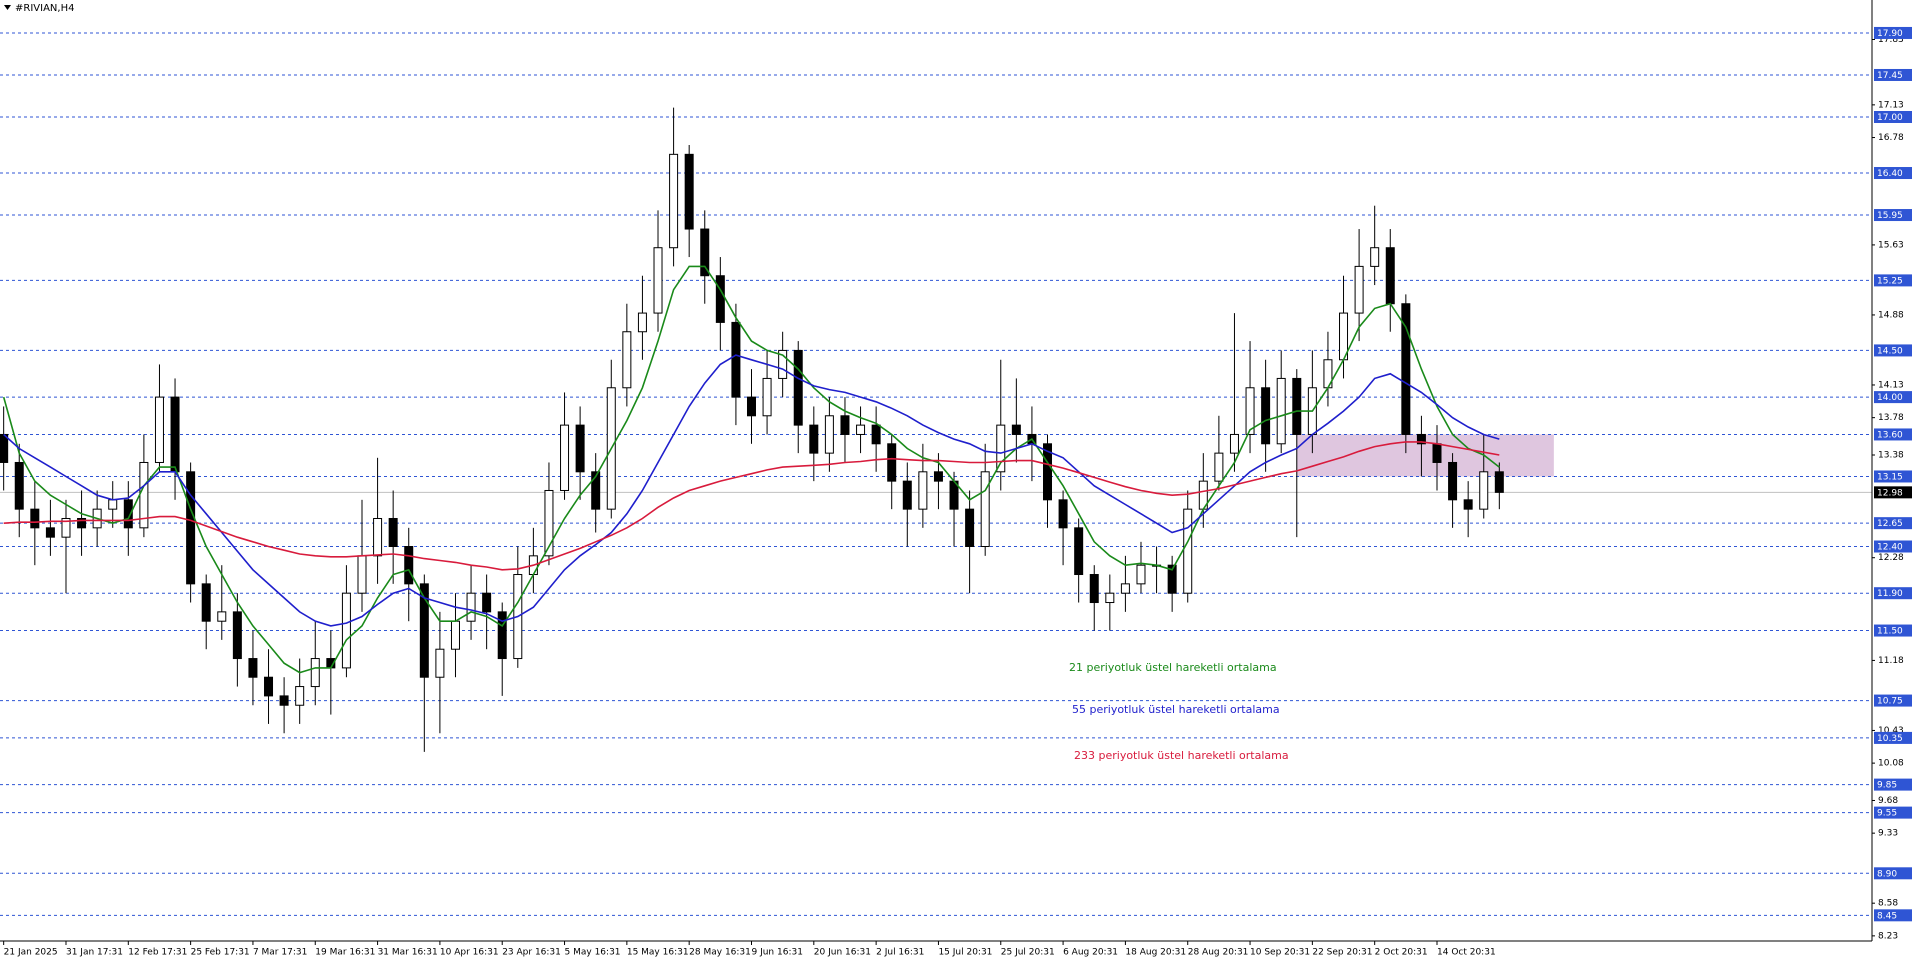  Describe the element at coordinates (658, 953) in the screenshot. I see `x-tick-label: 15 May 16:31` at that location.